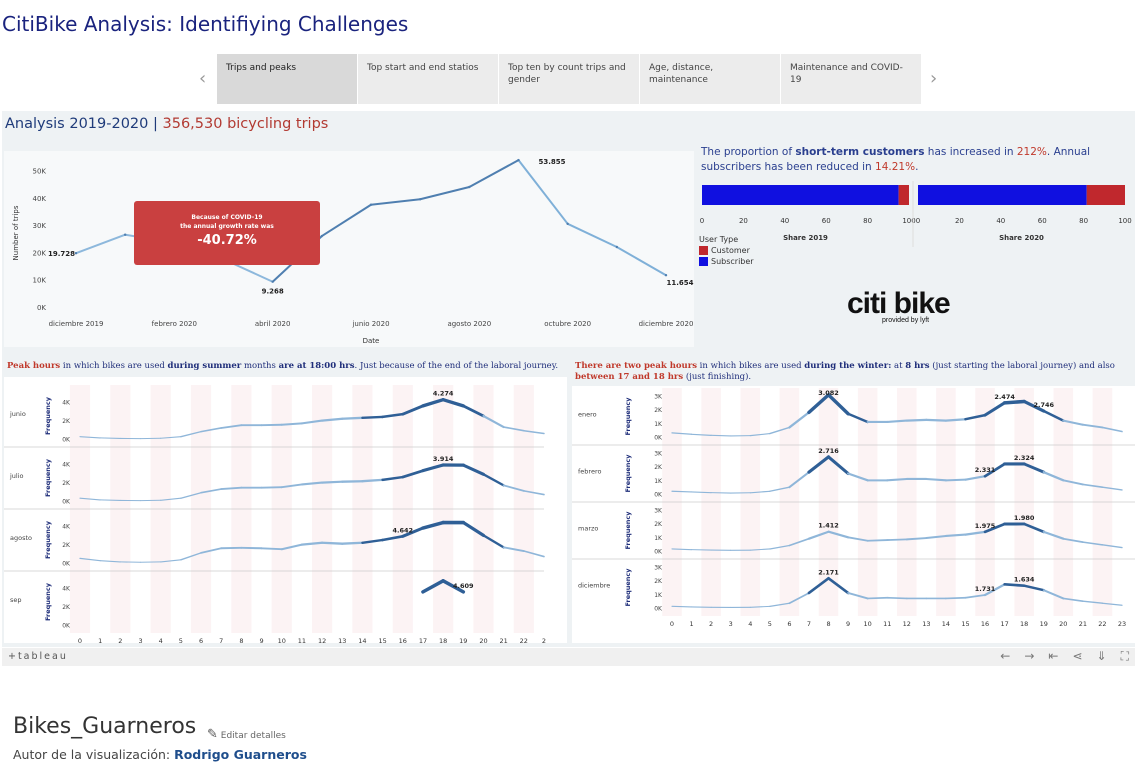 This screenshot has height=762, width=1137. Describe the element at coordinates (1083, 221) in the screenshot. I see `x-tick-label: 80` at that location.